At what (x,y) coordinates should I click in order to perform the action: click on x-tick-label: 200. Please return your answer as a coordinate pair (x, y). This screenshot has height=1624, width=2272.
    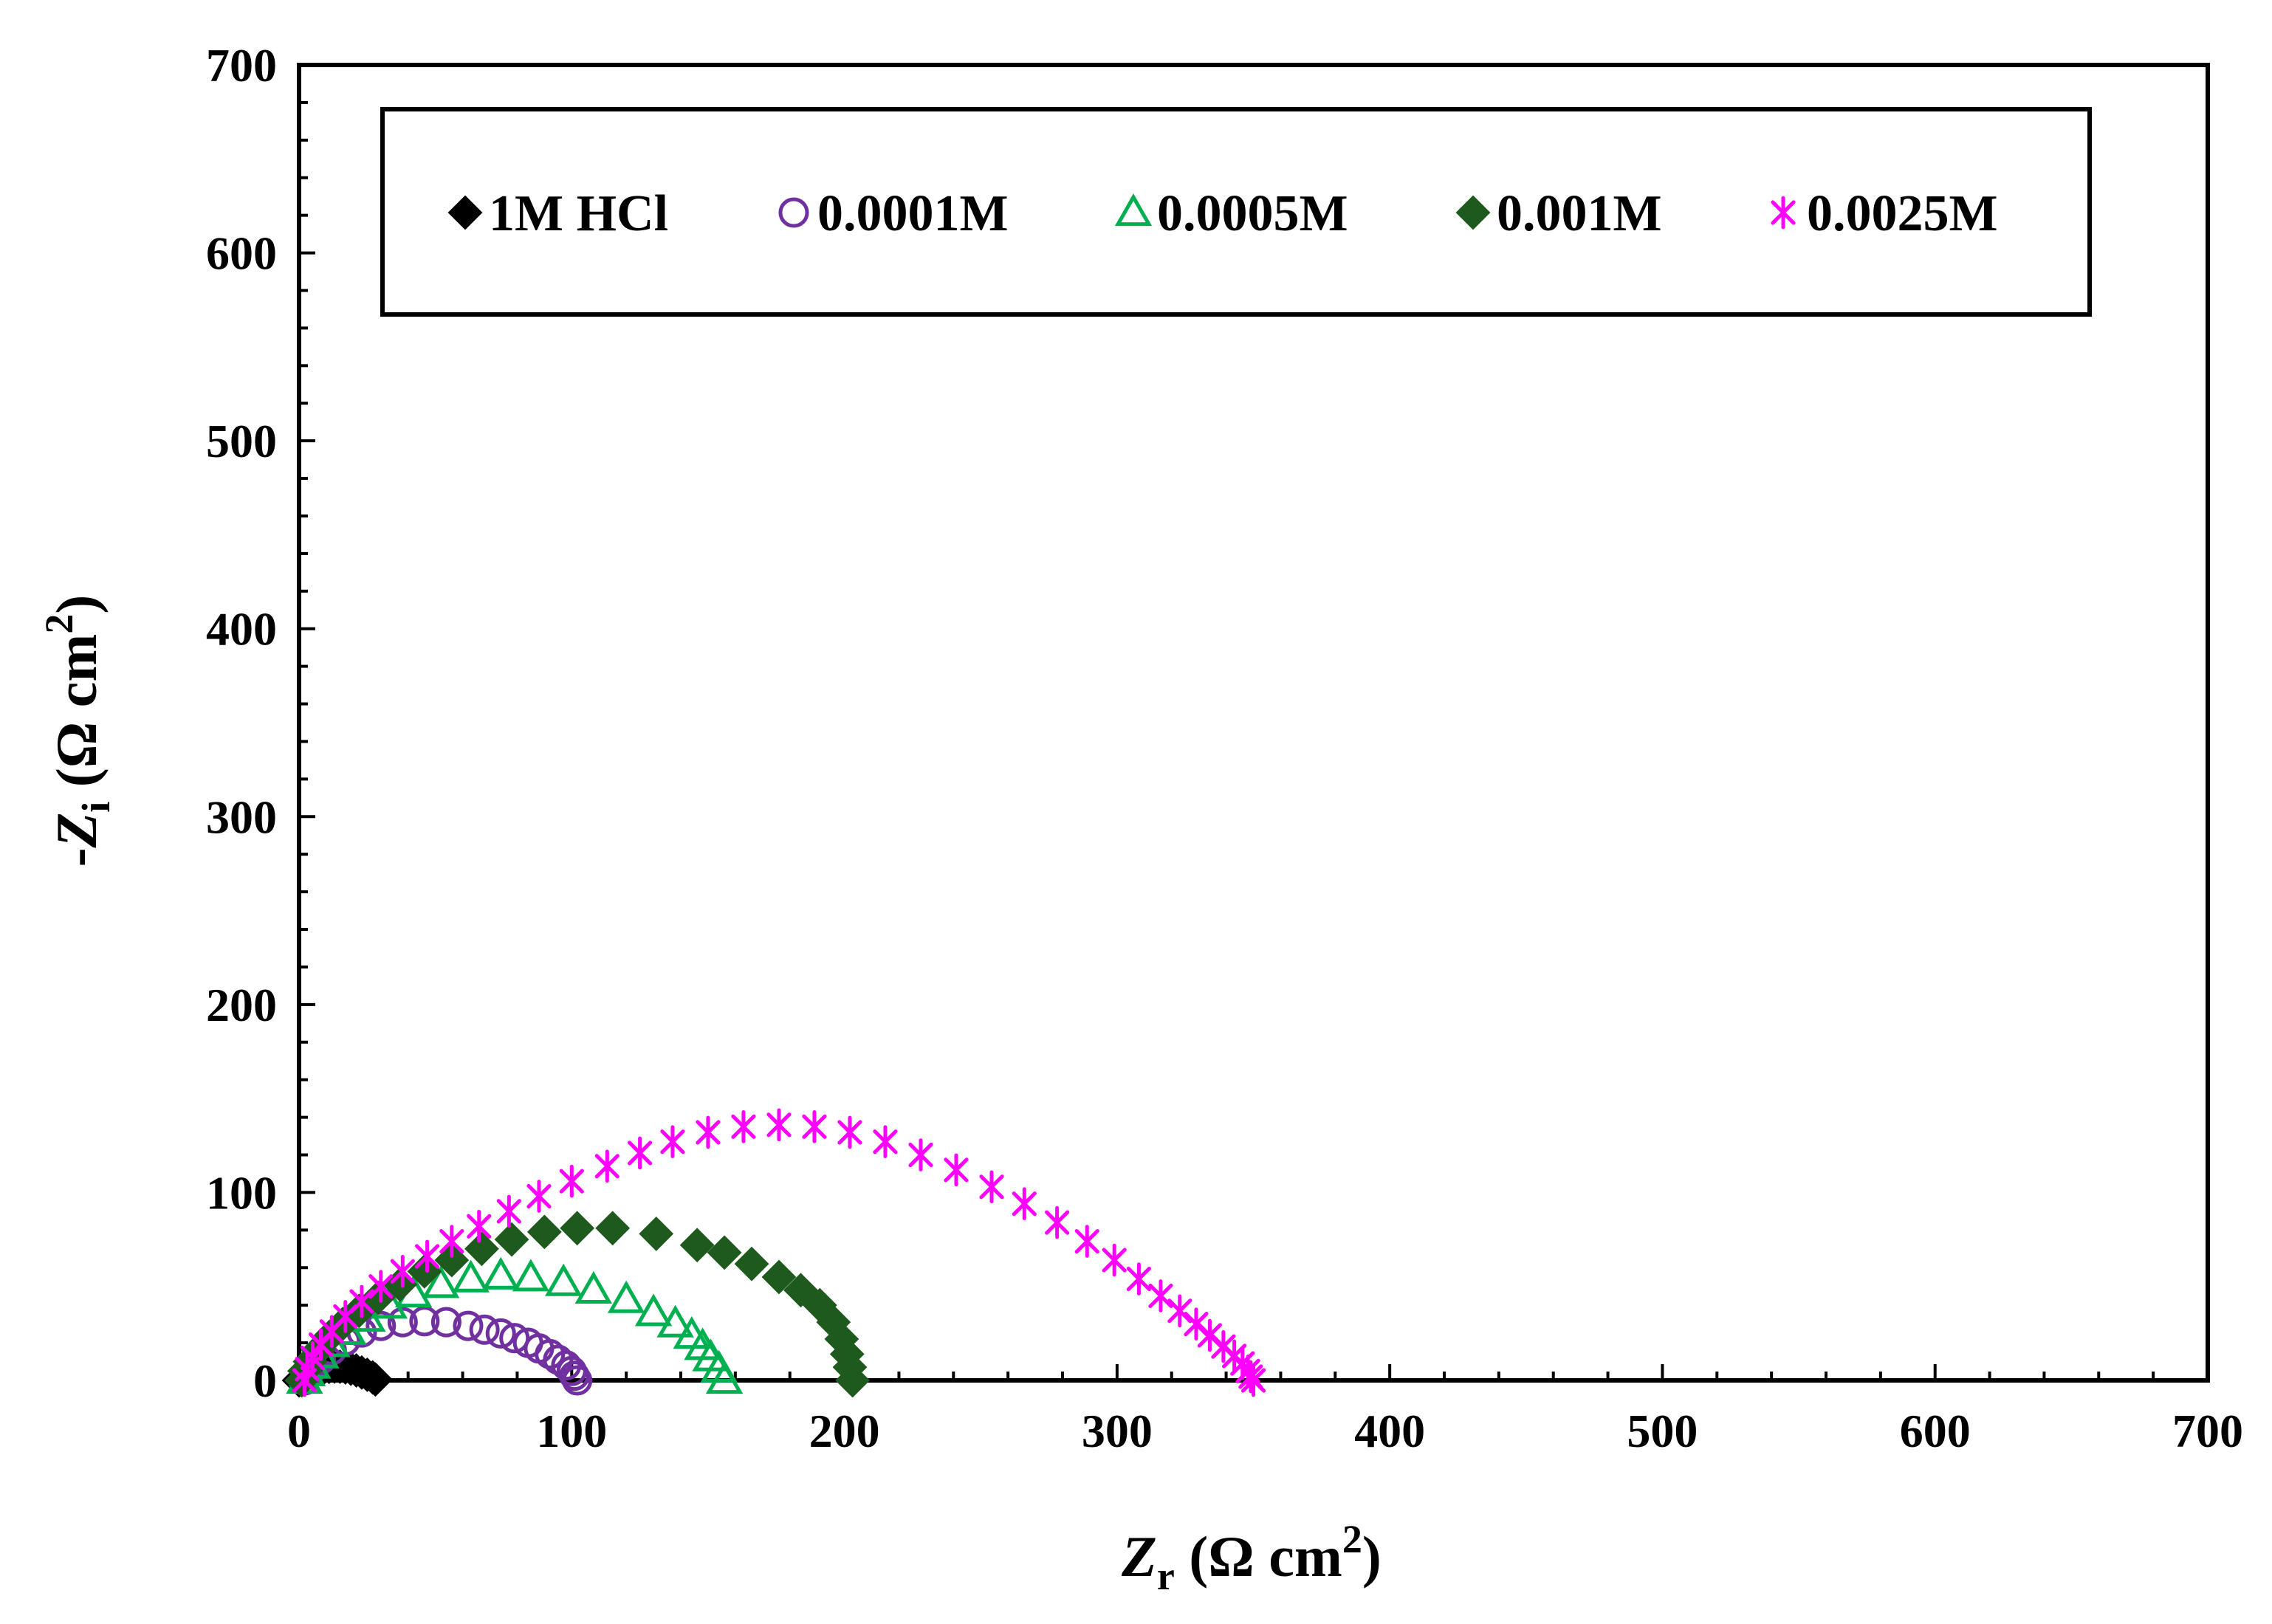
    Looking at the image, I should click on (845, 1431).